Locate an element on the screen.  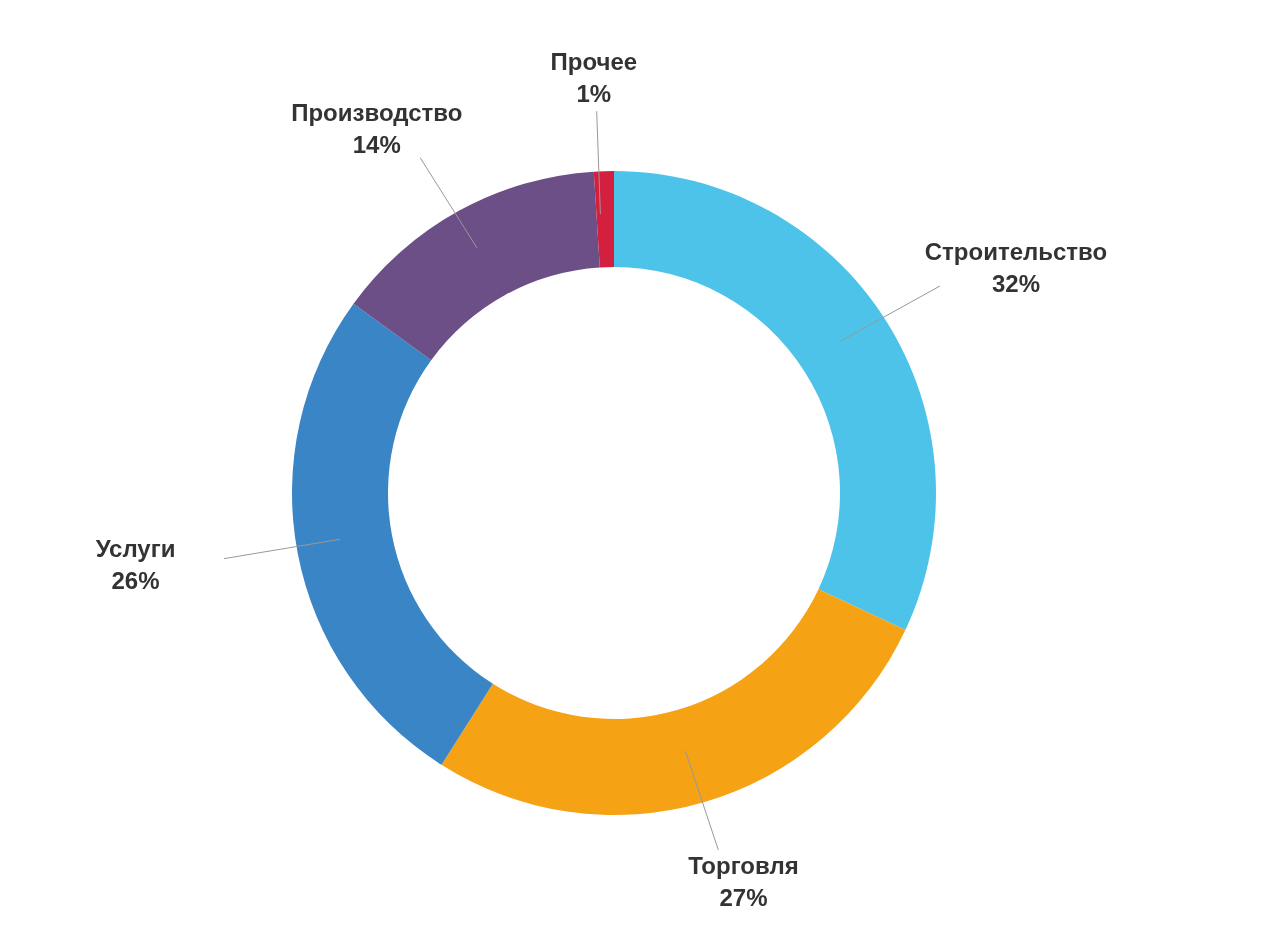
slice-label: Прочее is located at coordinates (594, 62).